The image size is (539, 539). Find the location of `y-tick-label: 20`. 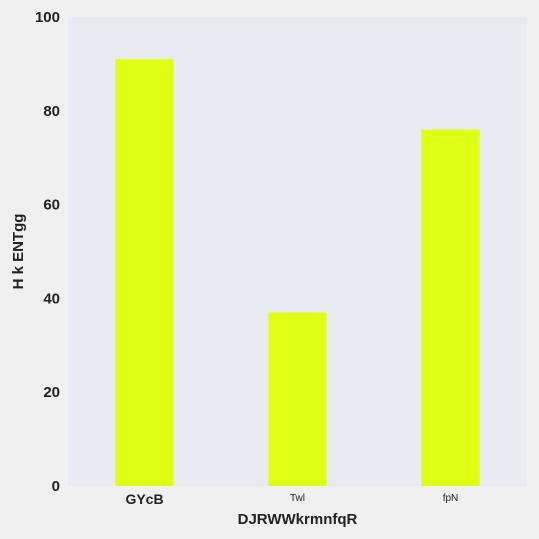

y-tick-label: 20 is located at coordinates (51, 392).